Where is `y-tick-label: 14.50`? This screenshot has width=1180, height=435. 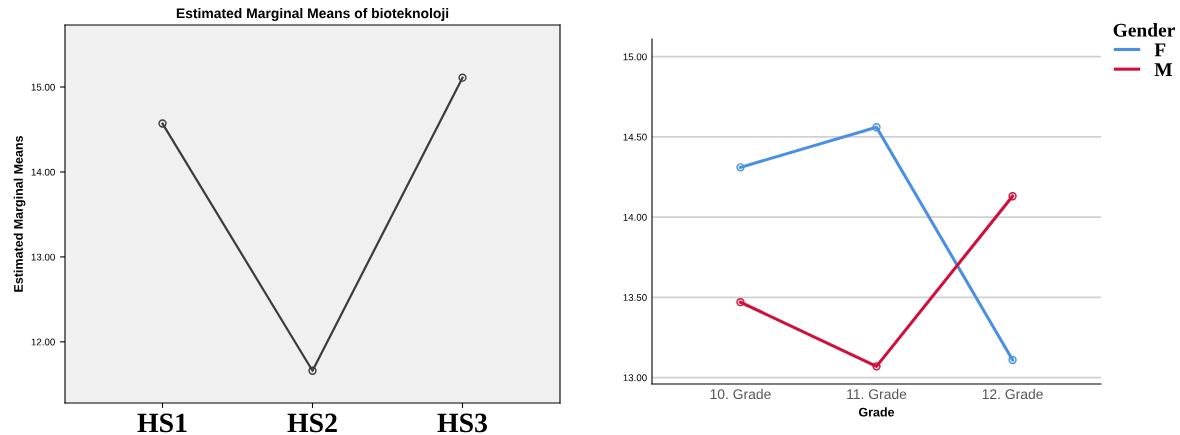 y-tick-label: 14.50 is located at coordinates (635, 137).